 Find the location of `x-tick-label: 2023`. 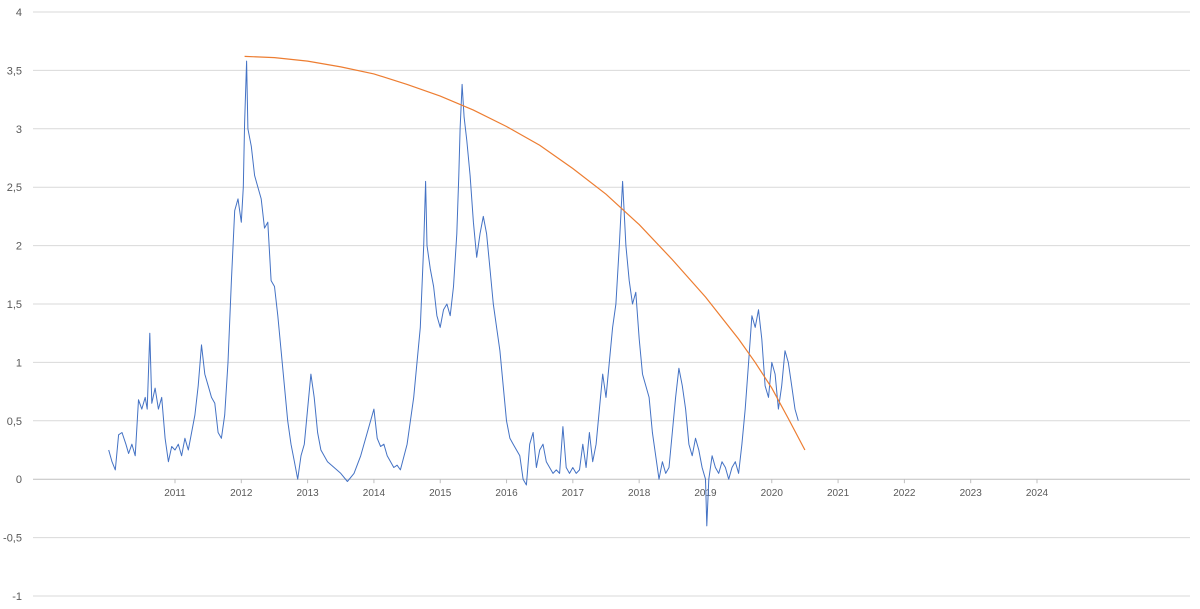

x-tick-label: 2023 is located at coordinates (971, 493).